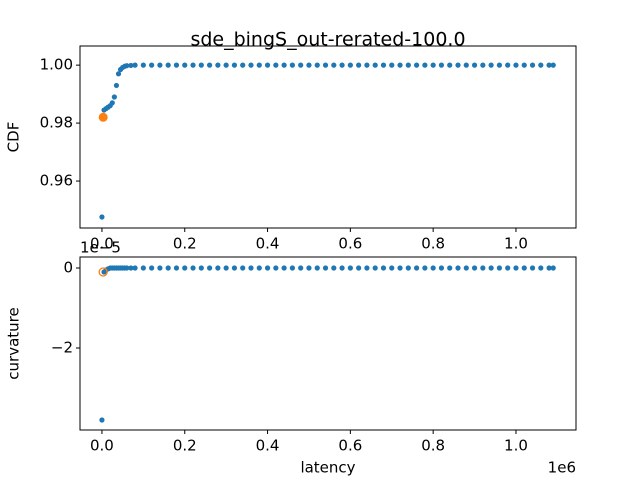  I want to click on y-tick-label: 0.96, so click(56, 181).